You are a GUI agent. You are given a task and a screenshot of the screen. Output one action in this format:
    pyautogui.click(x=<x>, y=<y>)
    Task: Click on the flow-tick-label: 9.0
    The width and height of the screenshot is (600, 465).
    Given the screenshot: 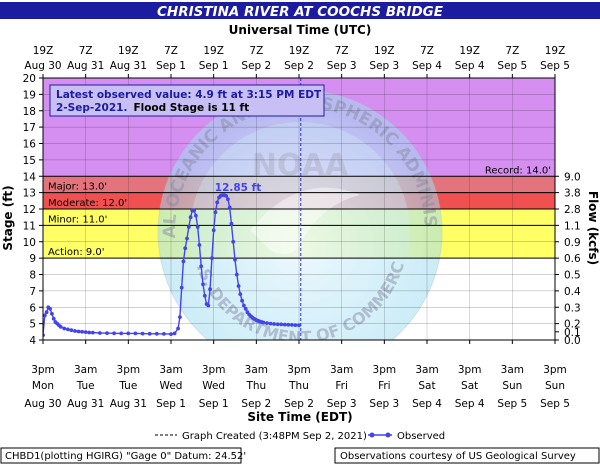 What is the action you would take?
    pyautogui.click(x=572, y=177)
    